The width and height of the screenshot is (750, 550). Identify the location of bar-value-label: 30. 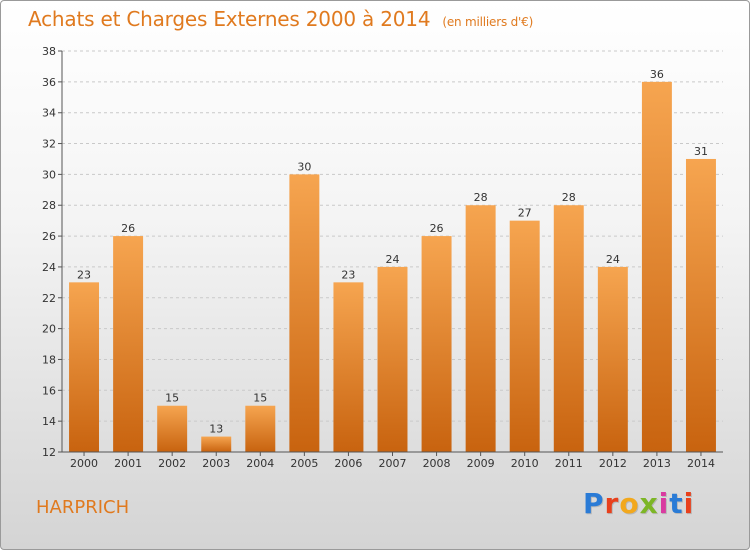
(304, 166).